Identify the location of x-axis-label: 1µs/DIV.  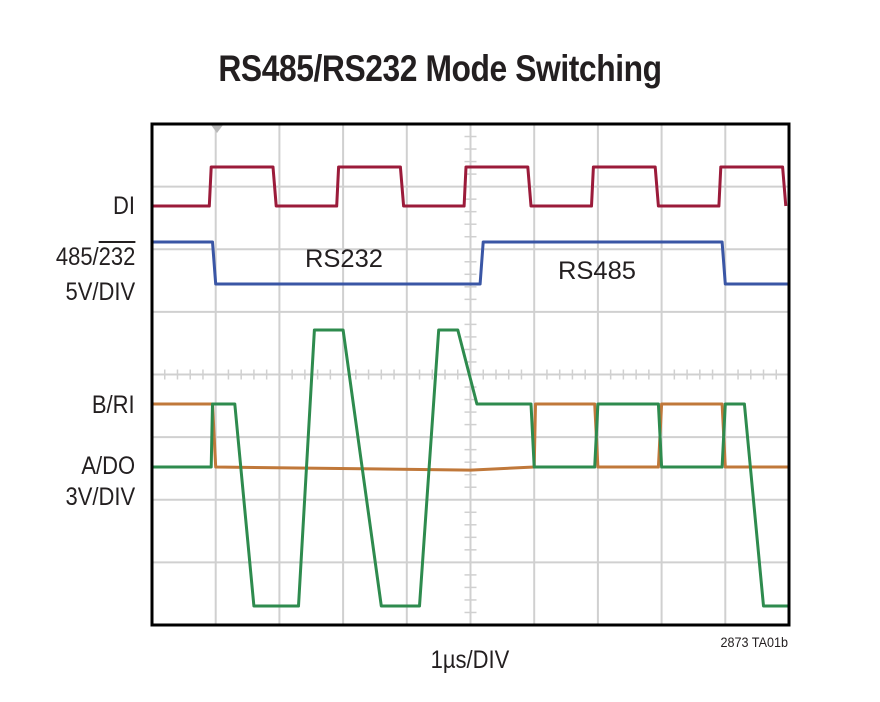
(470, 660).